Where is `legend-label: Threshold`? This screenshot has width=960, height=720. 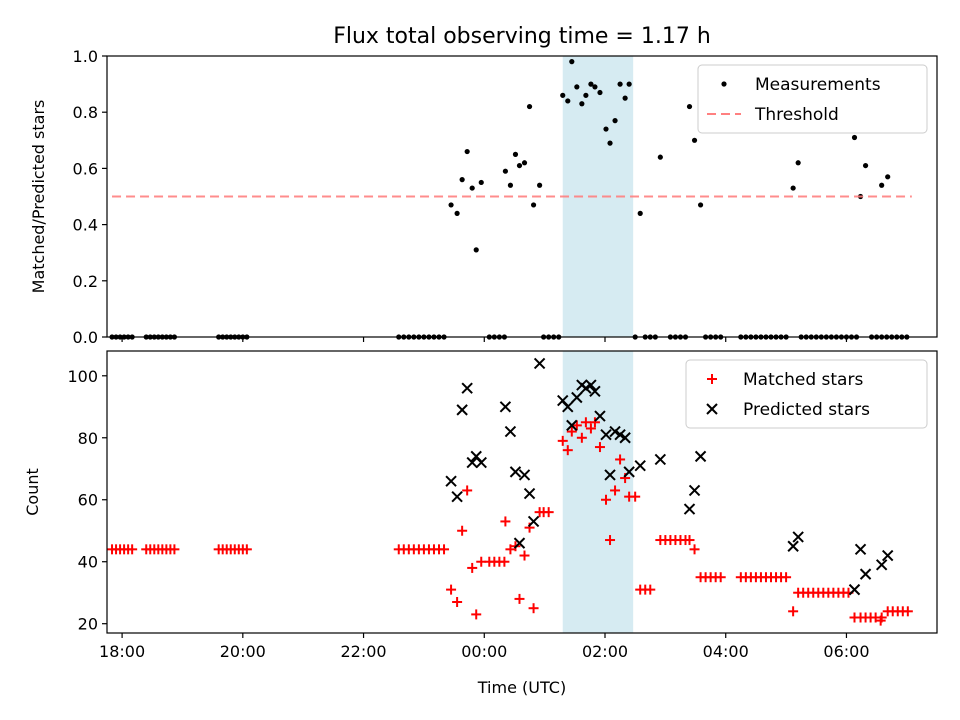
legend-label: Threshold is located at coordinates (796, 115).